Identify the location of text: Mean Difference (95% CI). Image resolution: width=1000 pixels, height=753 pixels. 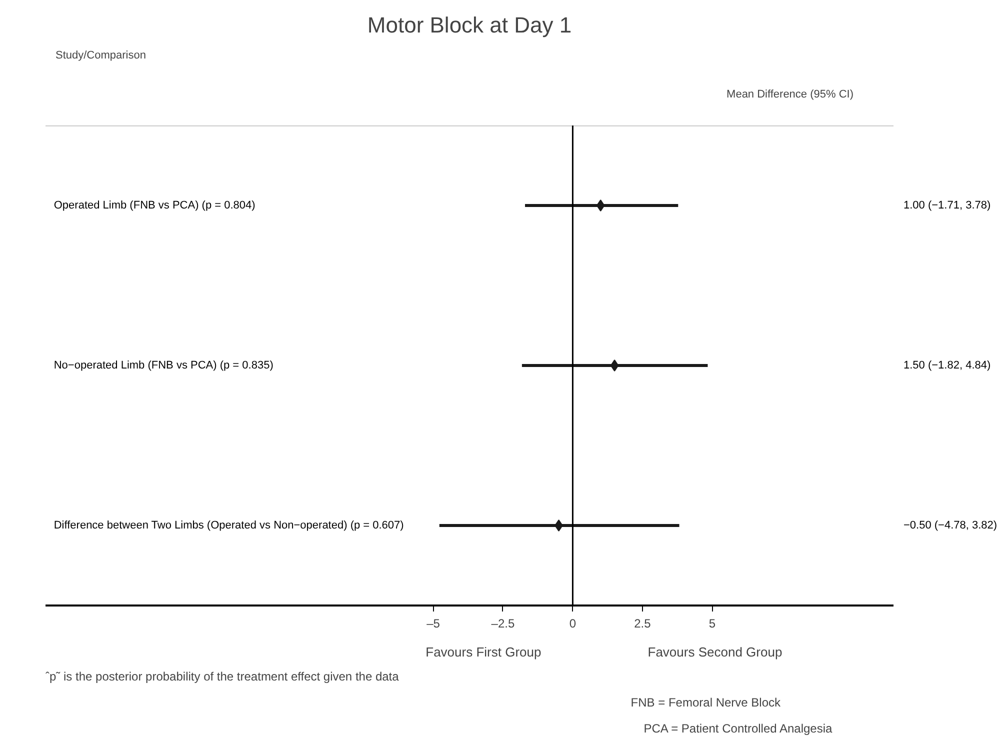
(790, 94).